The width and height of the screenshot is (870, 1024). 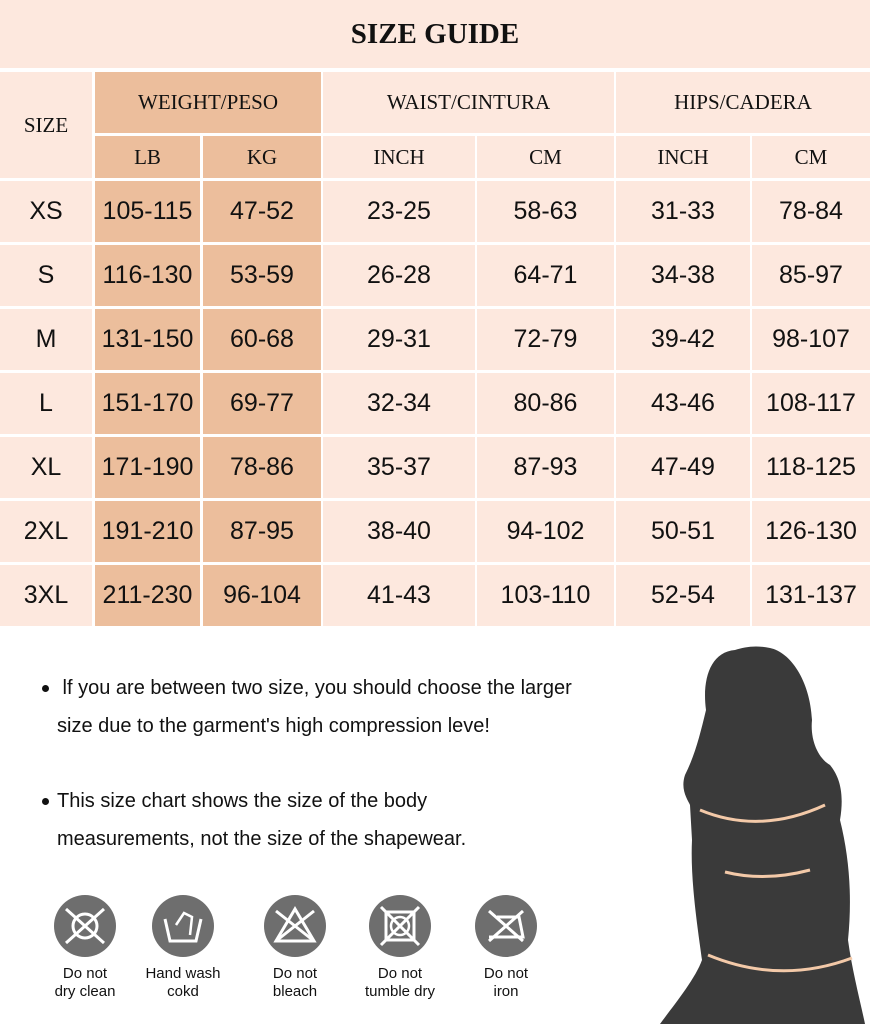 I want to click on table-cell: 47-52, so click(x=262, y=211).